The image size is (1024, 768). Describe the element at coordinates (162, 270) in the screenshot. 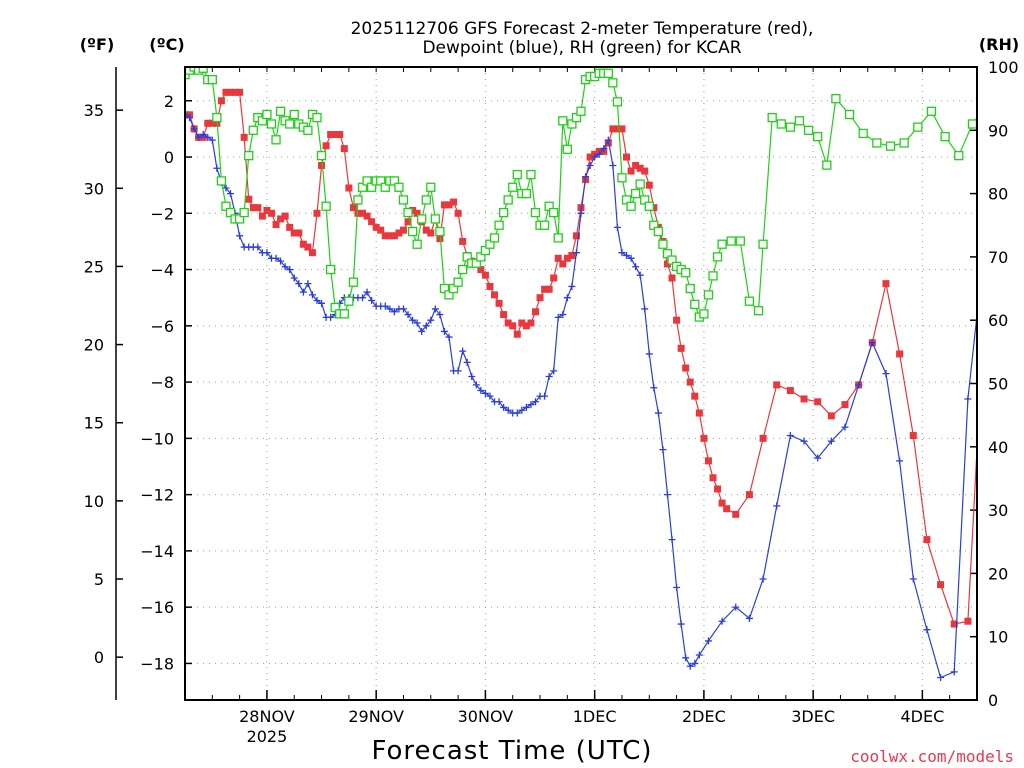

I see `celsius-tick-label: −4` at that location.